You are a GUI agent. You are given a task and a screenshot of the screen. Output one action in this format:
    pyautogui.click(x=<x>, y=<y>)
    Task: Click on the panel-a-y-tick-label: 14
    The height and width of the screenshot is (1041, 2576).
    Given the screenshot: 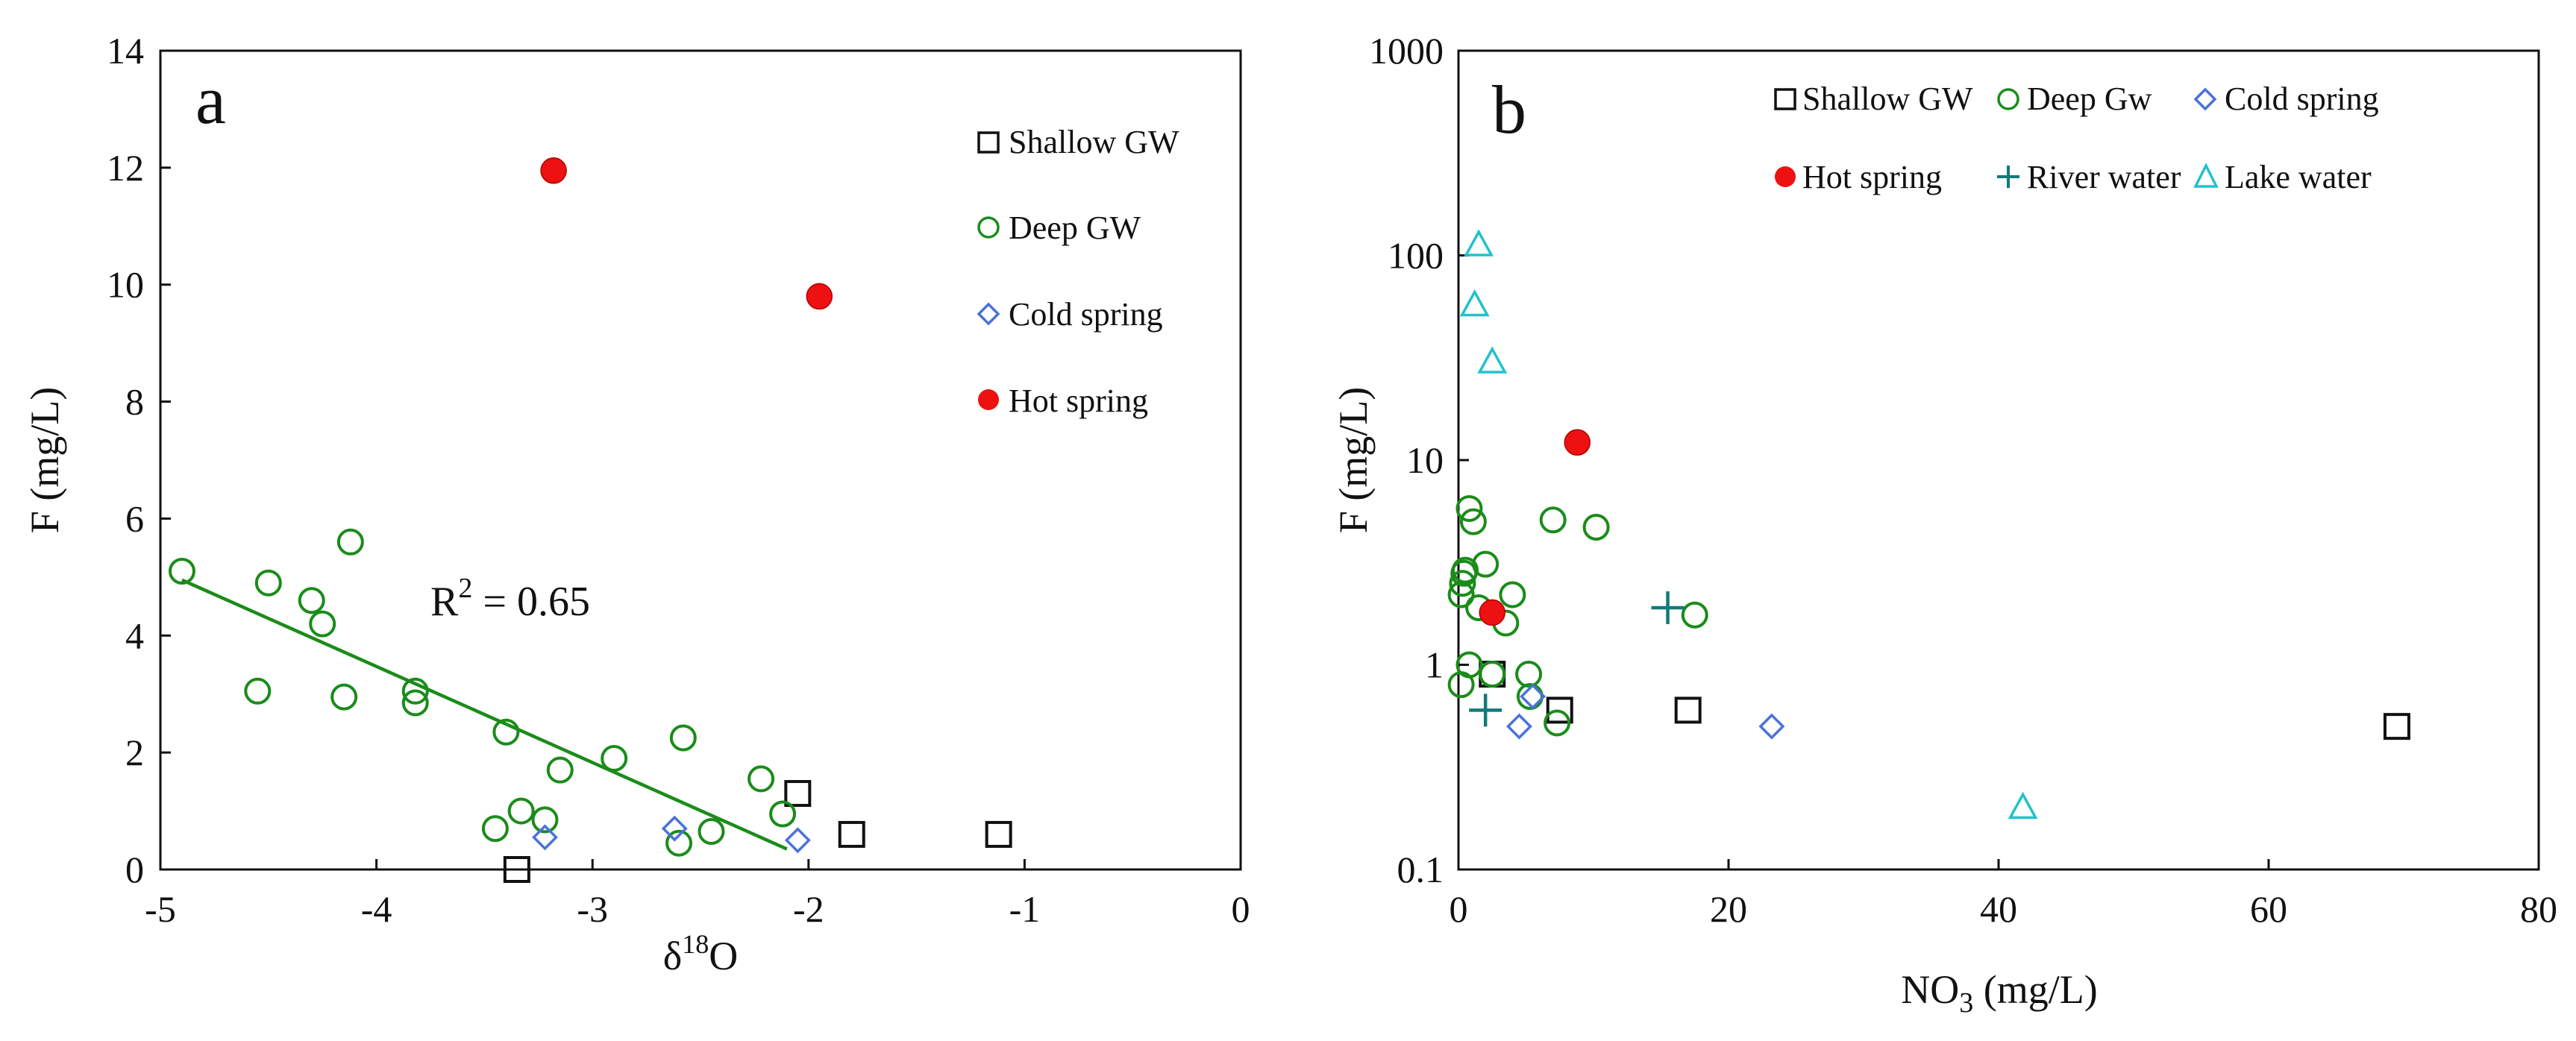 What is the action you would take?
    pyautogui.click(x=125, y=51)
    